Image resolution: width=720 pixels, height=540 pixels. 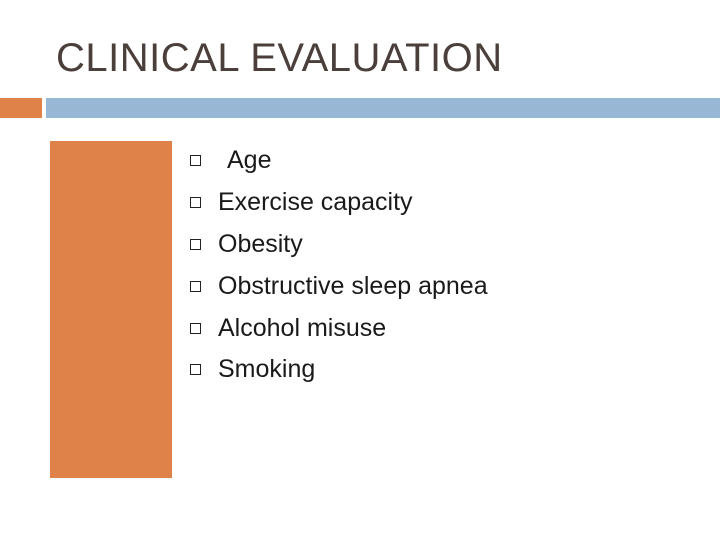 What do you see at coordinates (21, 108) in the screenshot?
I see `accent-bar-orange` at bounding box center [21, 108].